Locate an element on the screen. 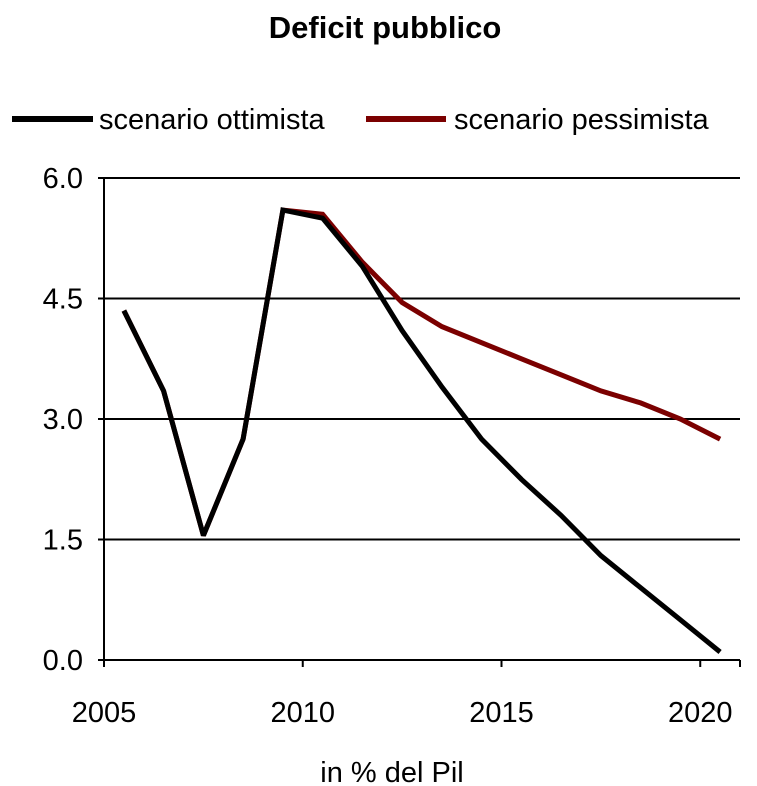 Image resolution: width=757 pixels, height=786 pixels. chart-title: Deficit pubblico is located at coordinates (385, 27).